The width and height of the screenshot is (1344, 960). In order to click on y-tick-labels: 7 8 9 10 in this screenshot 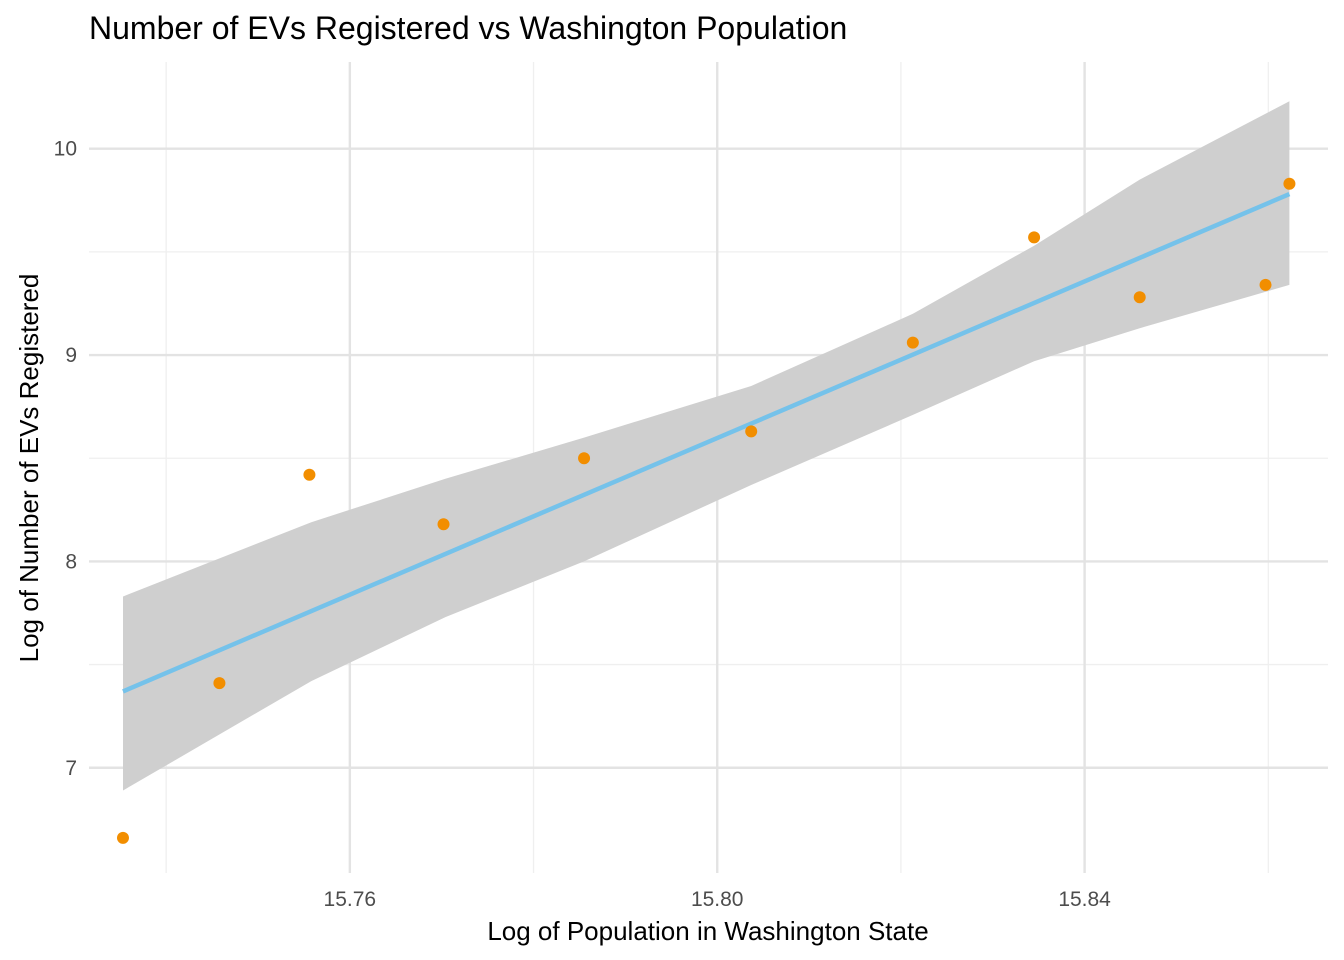, I will do `click(65, 459)`.